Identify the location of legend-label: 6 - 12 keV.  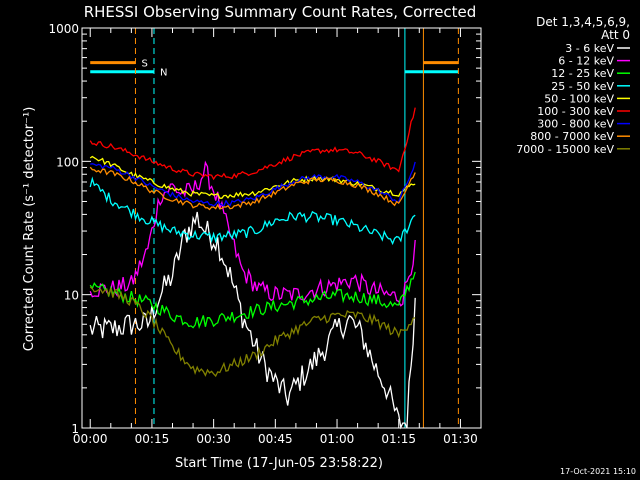
(586, 61).